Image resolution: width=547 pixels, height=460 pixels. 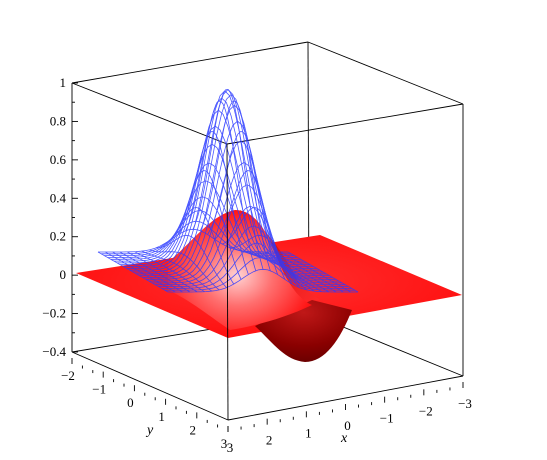 I want to click on x-tick-label: 0, so click(x=347, y=425).